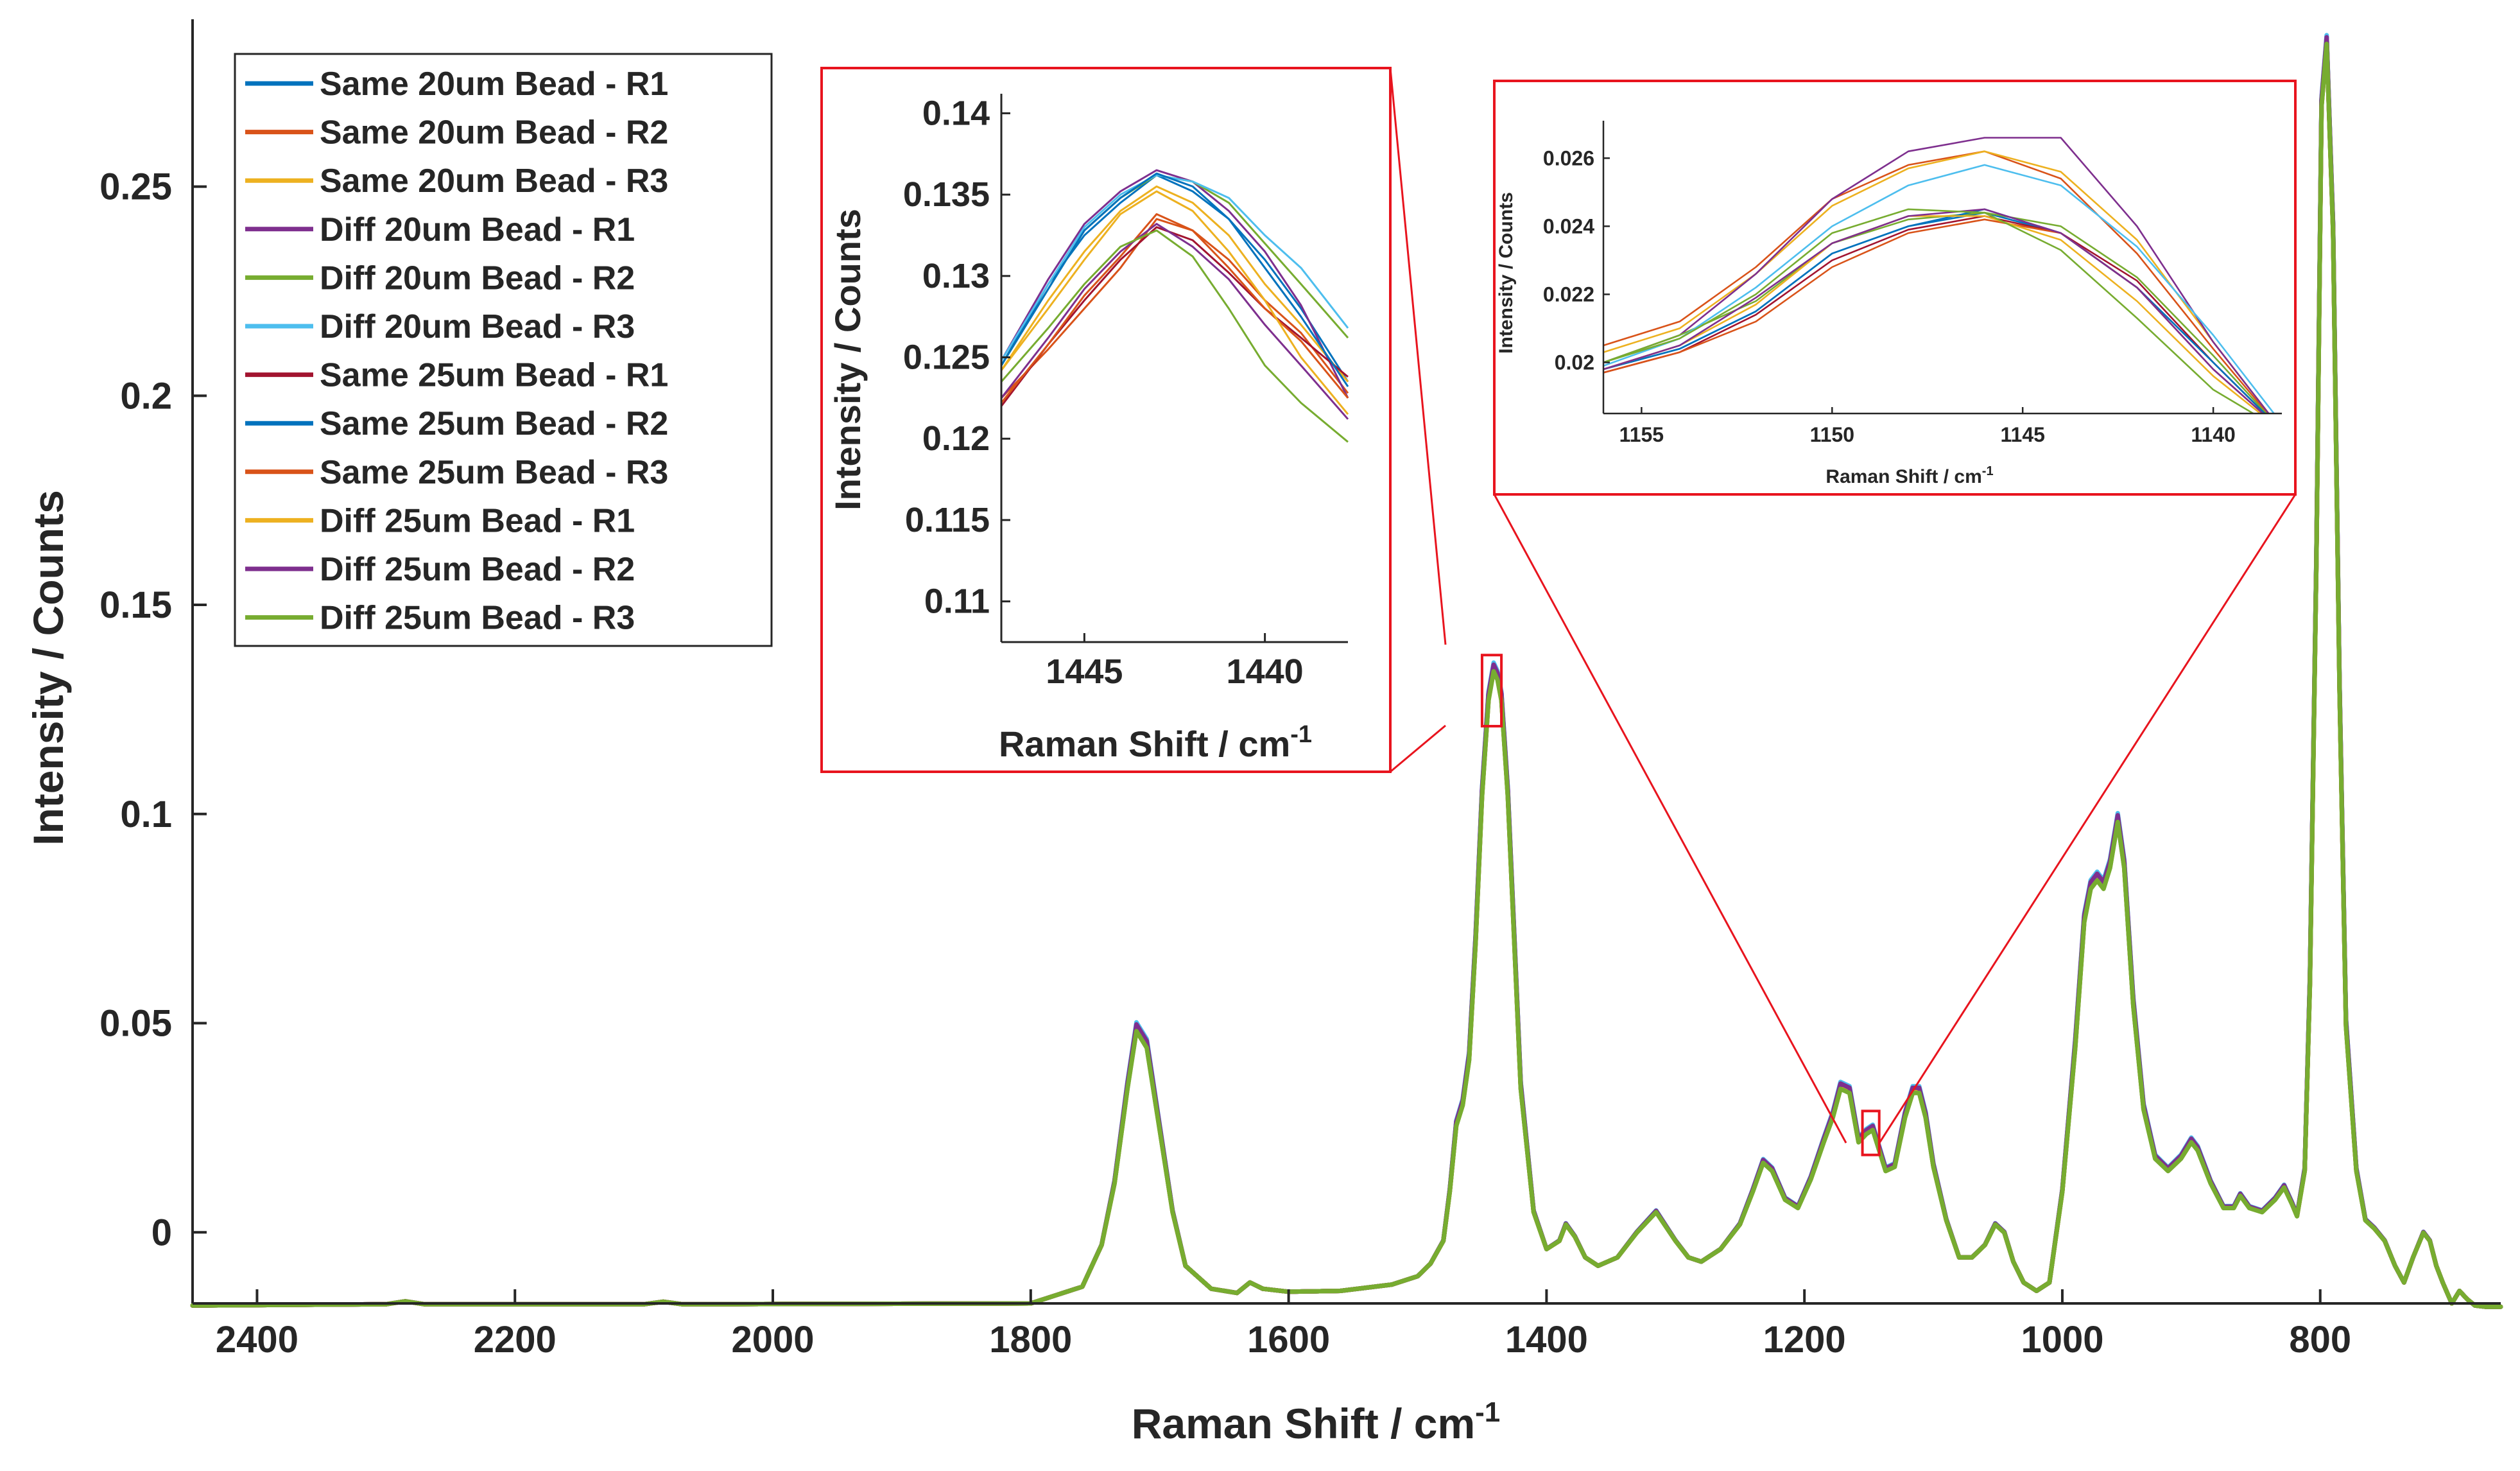 The image size is (2520, 1471). I want to click on legend-item-label: Diff 25um Bead - R3, so click(477, 618).